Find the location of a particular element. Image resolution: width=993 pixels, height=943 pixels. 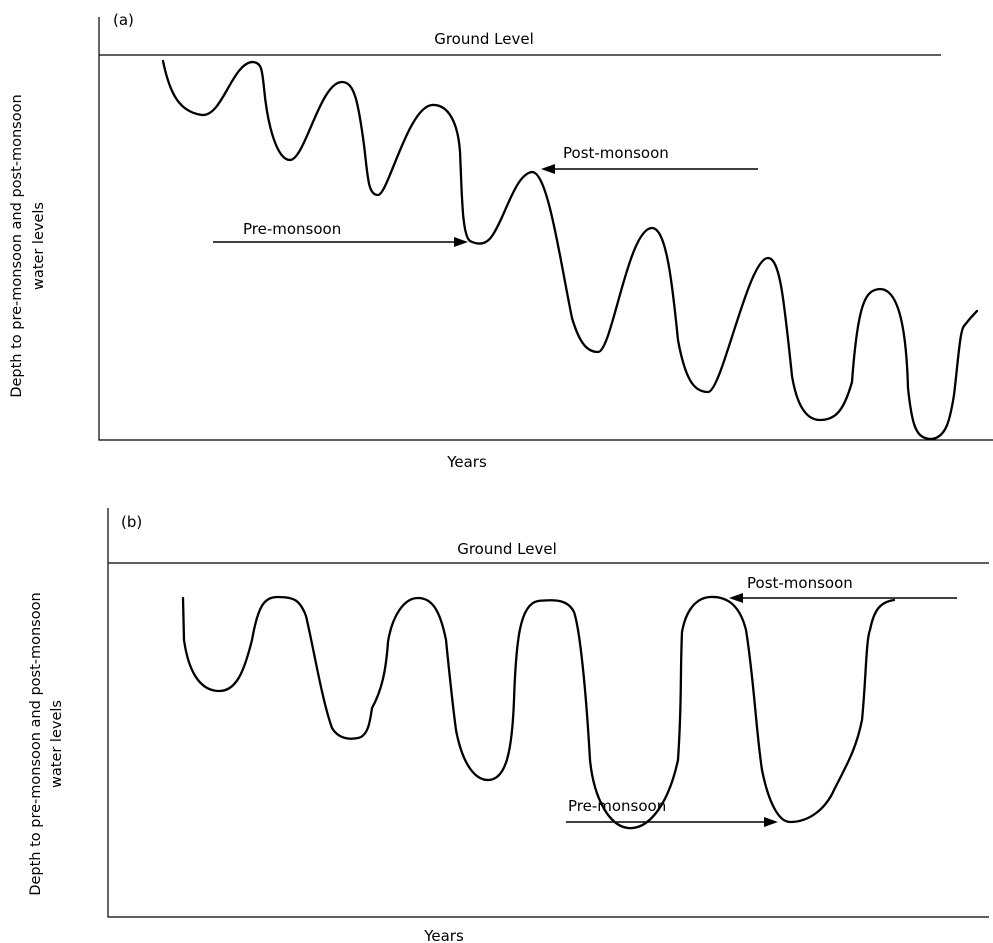

panel-b-tag: (b) is located at coordinates (131, 522).